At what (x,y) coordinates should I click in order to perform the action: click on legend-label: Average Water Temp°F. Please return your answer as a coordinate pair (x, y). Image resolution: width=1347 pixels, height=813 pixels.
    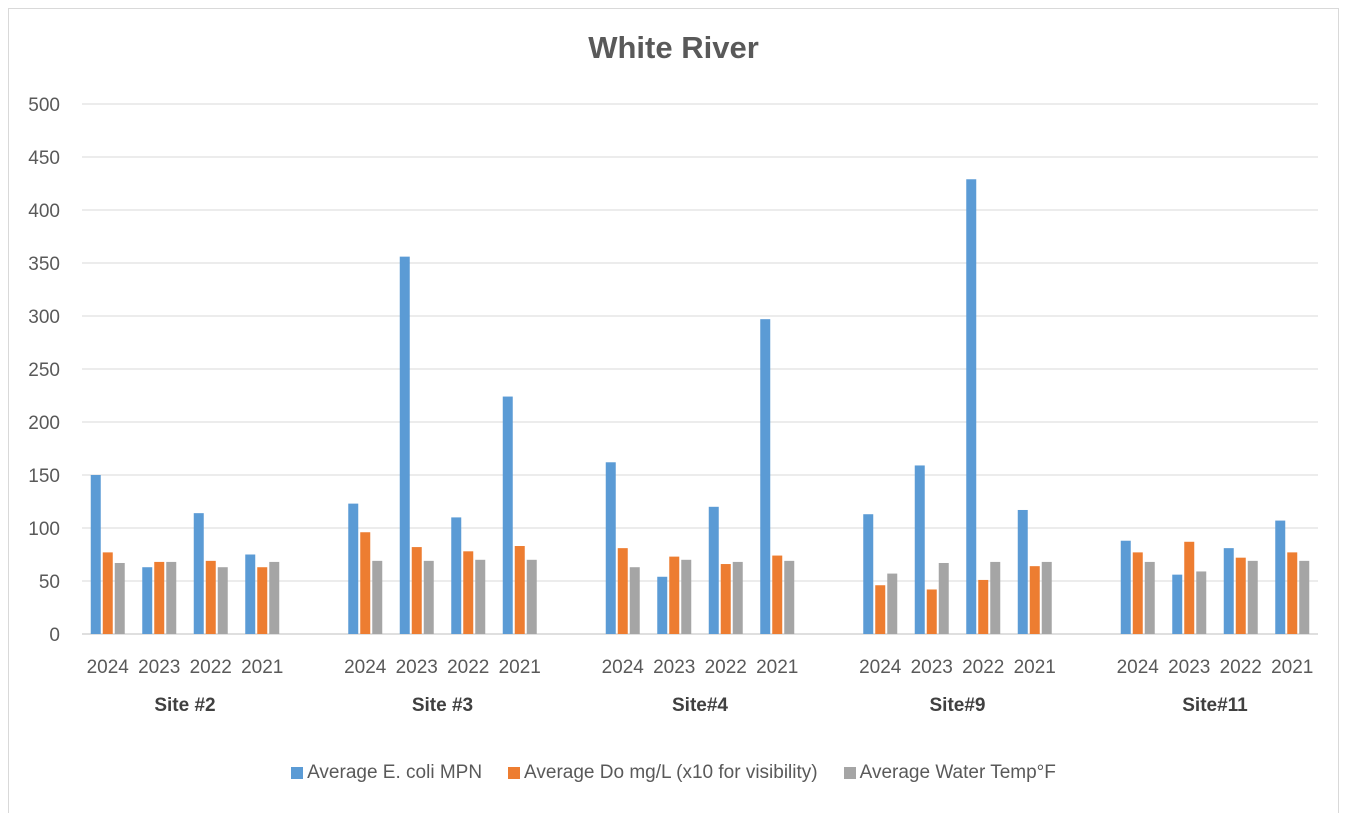
    Looking at the image, I should click on (957, 772).